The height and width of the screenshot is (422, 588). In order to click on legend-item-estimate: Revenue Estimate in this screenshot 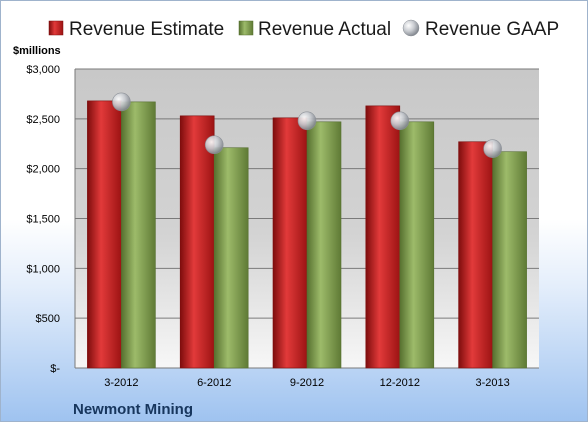, I will do `click(136, 29)`.